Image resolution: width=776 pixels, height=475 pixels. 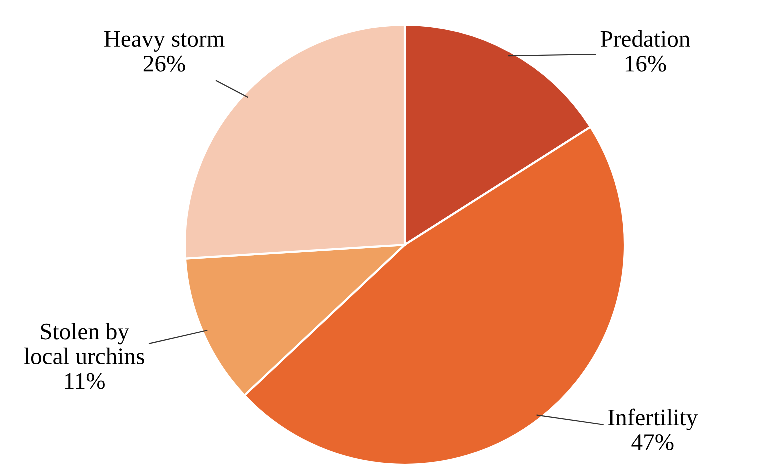 I want to click on slice-label: Heavy storm, so click(x=164, y=41).